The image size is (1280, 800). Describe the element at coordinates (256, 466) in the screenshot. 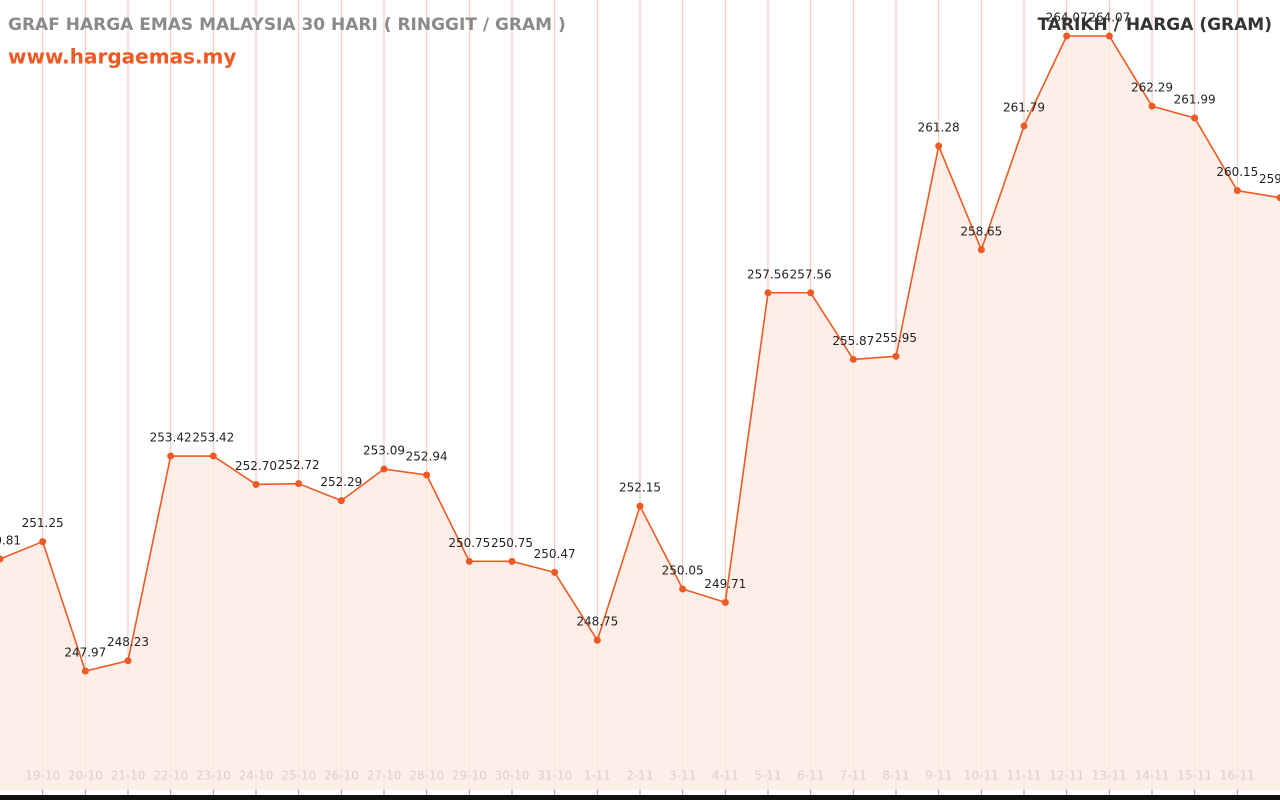

I see `value-label: 252.70` at that location.